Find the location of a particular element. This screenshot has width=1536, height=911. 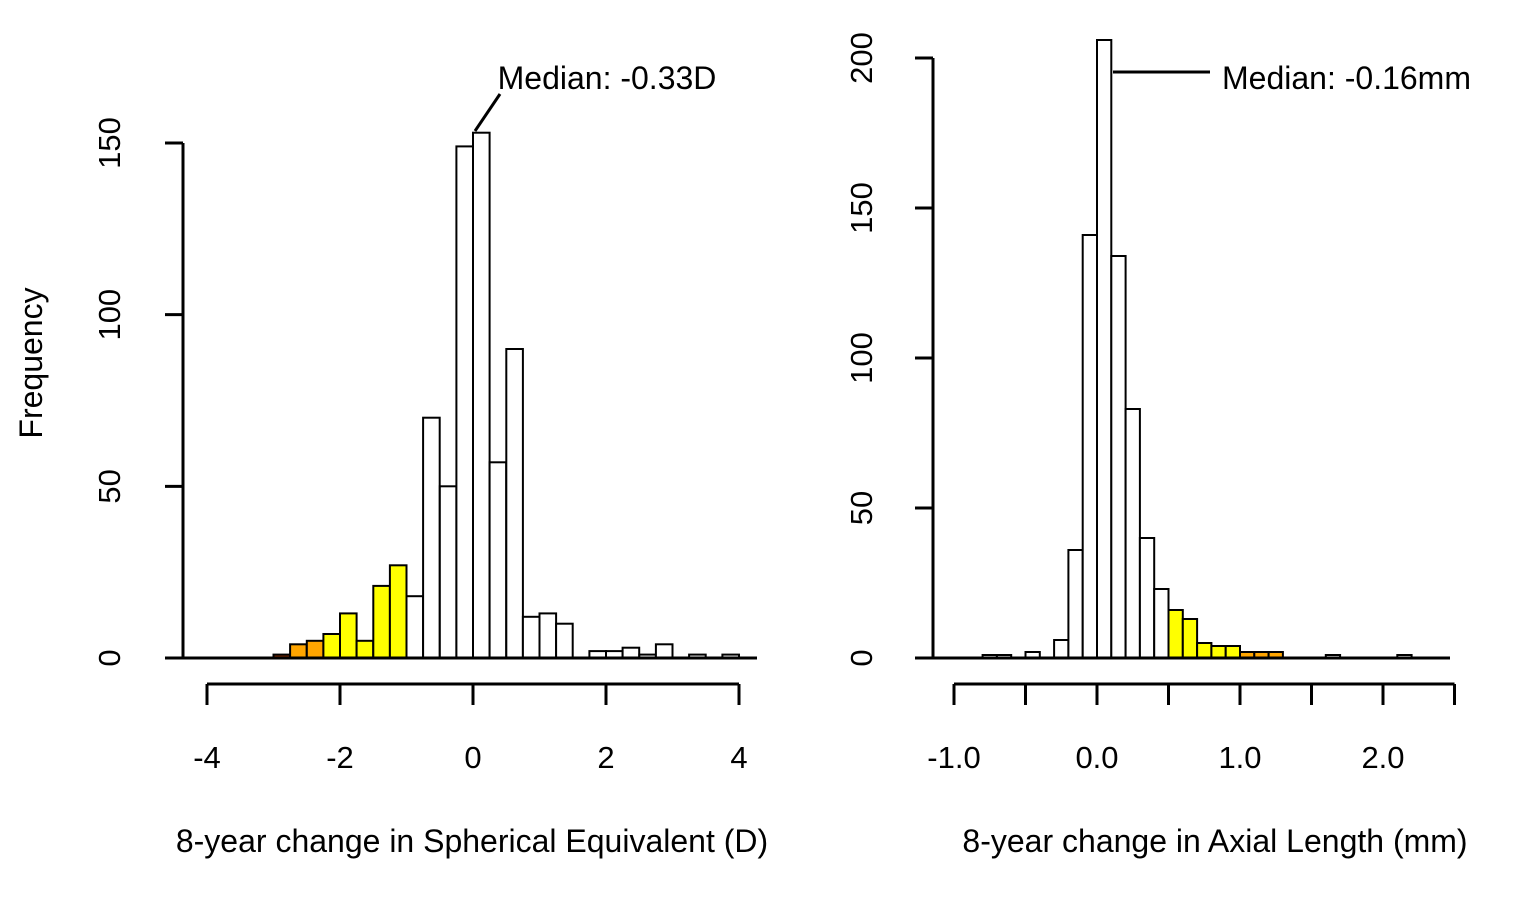

x-tick-label: 4 is located at coordinates (738, 757).